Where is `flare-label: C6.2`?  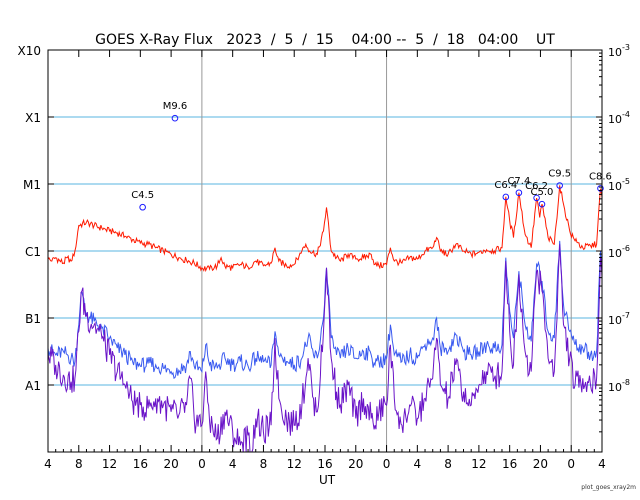
flare-label: C6.2 is located at coordinates (536, 186).